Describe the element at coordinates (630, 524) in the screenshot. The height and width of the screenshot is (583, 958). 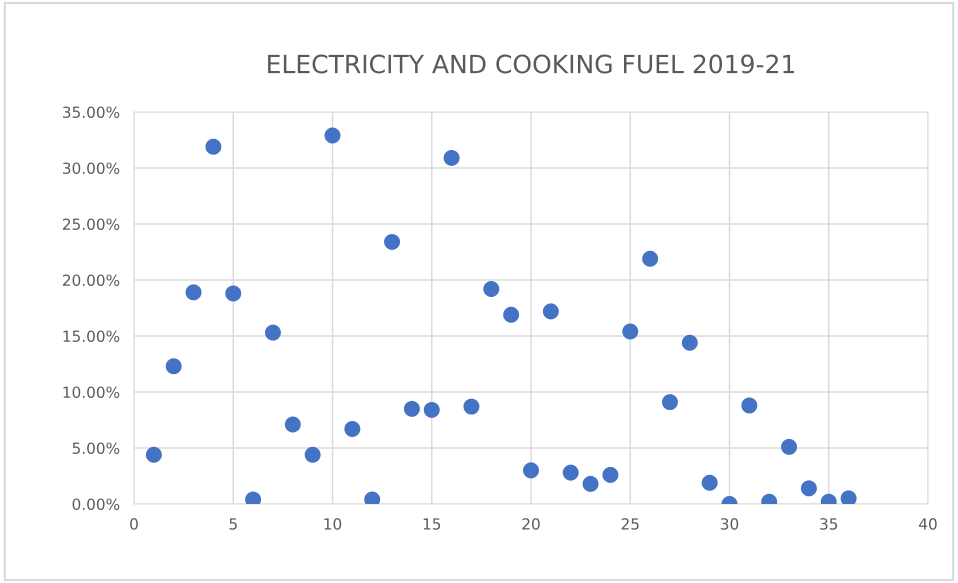
I see `x-tick-label: 25` at that location.